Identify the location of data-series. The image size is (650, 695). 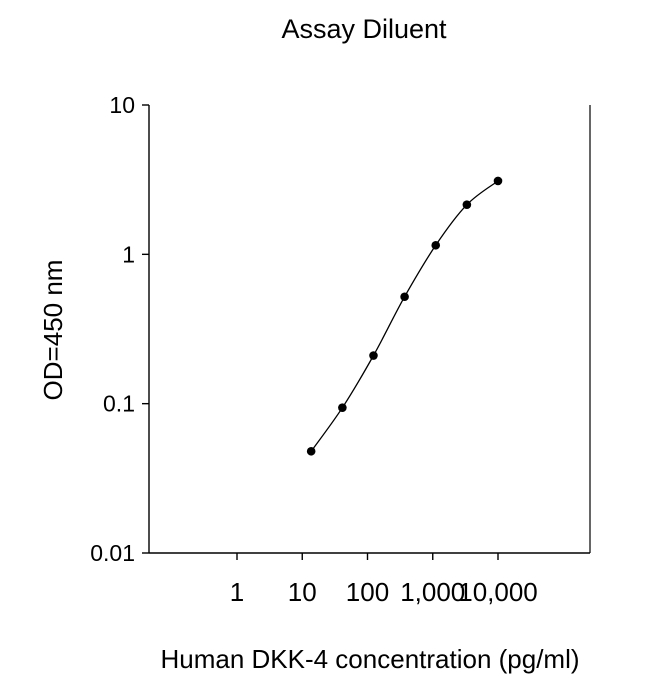
(404, 316).